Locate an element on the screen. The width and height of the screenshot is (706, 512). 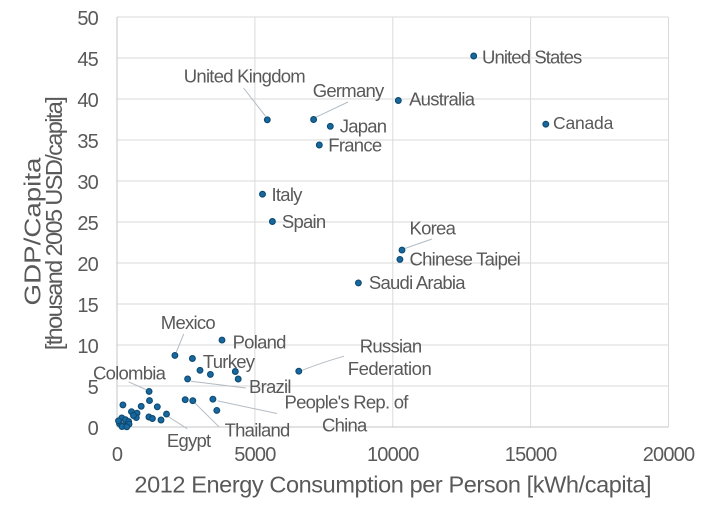
svg-text: Australia is located at coordinates (442, 99).